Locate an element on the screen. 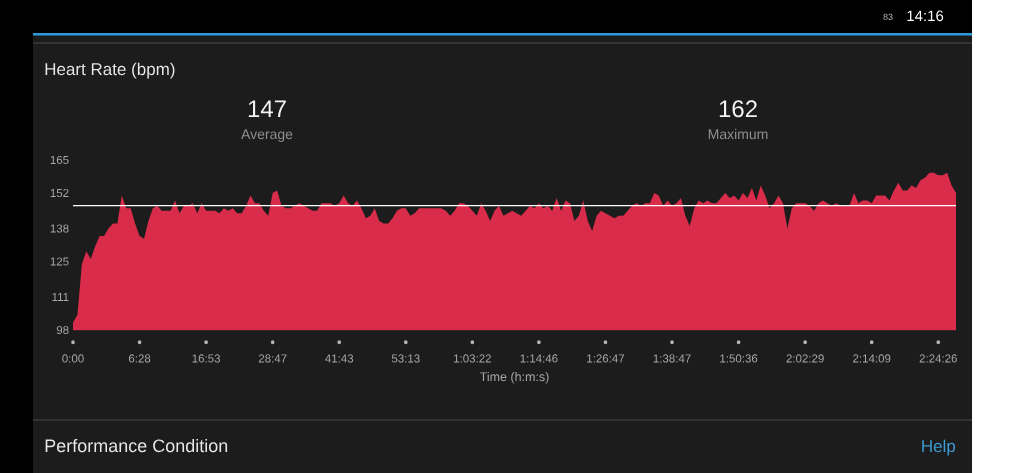  text: 162 is located at coordinates (738, 109).